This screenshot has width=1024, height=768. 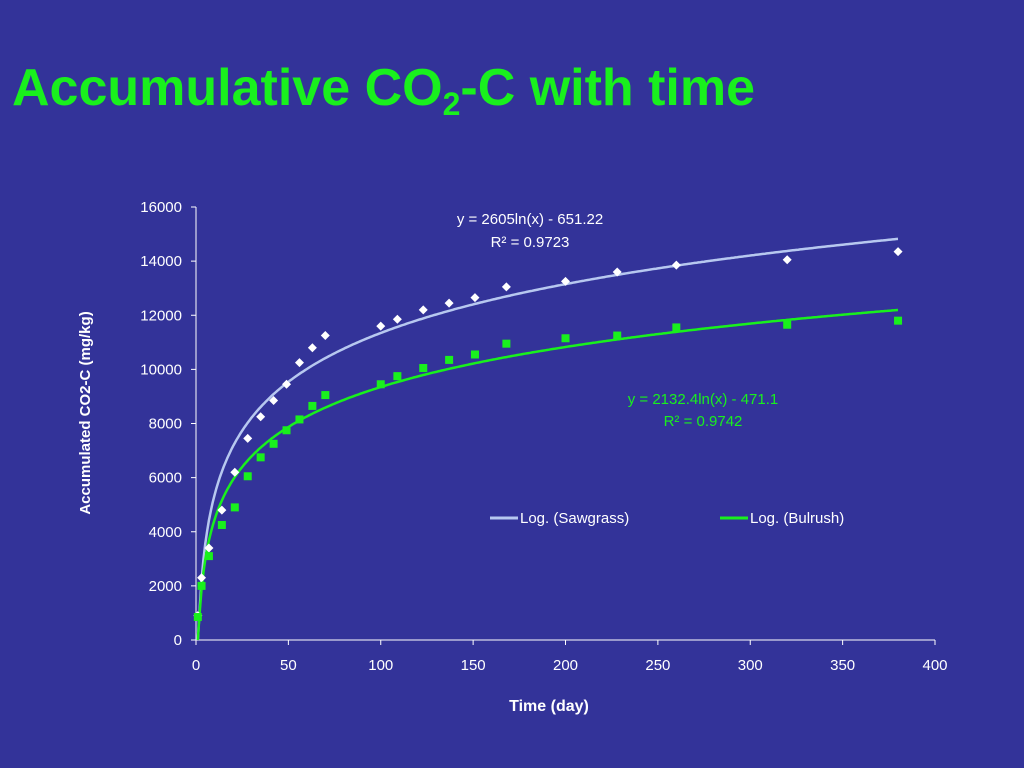 I want to click on y-tick-label: 16000, so click(x=161, y=207).